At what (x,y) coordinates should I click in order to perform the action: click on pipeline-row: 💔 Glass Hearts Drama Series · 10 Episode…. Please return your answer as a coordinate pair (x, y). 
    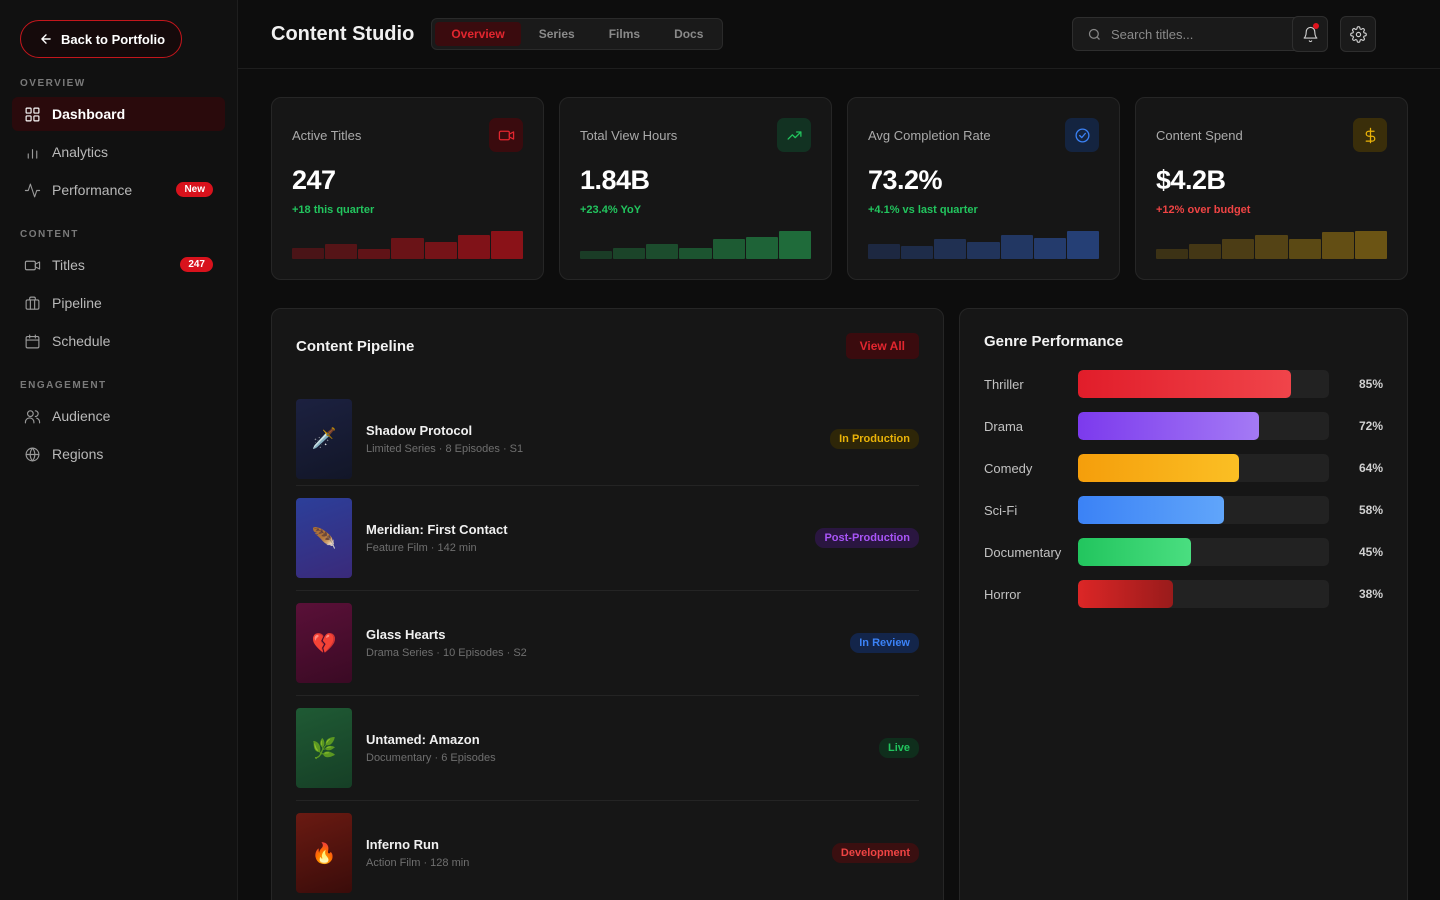
    Looking at the image, I should click on (607, 643).